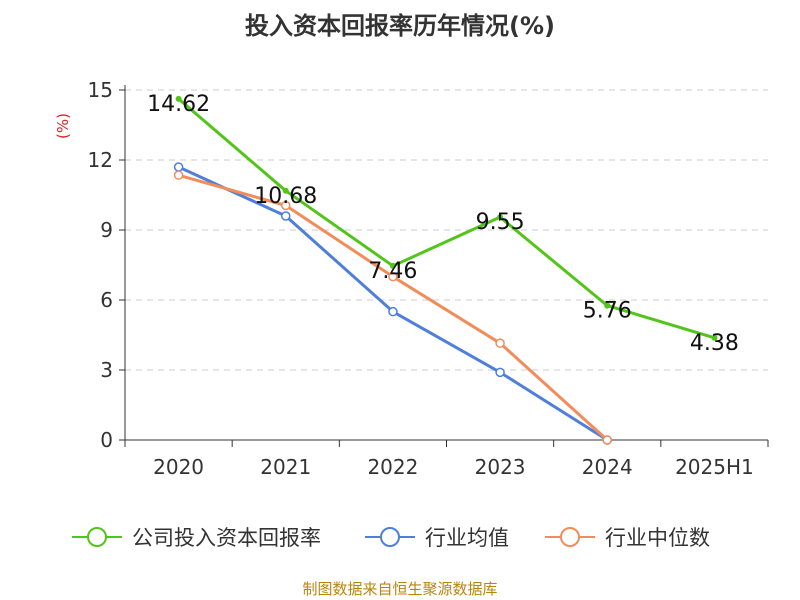 The width and height of the screenshot is (800, 600). What do you see at coordinates (714, 343) in the screenshot?
I see `data-label: 4.38` at bounding box center [714, 343].